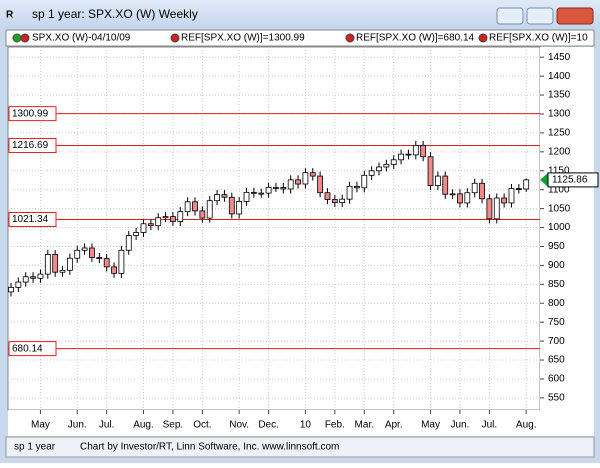 Image resolution: width=600 pixels, height=468 pixels. I want to click on y-tick-label: 1400, so click(559, 76).